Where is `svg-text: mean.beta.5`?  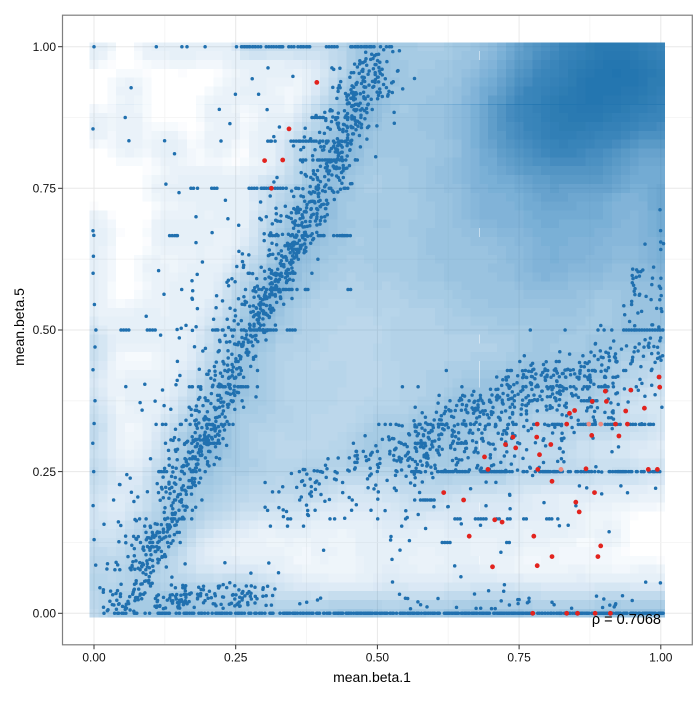 svg-text: mean.beta.5 is located at coordinates (19, 327).